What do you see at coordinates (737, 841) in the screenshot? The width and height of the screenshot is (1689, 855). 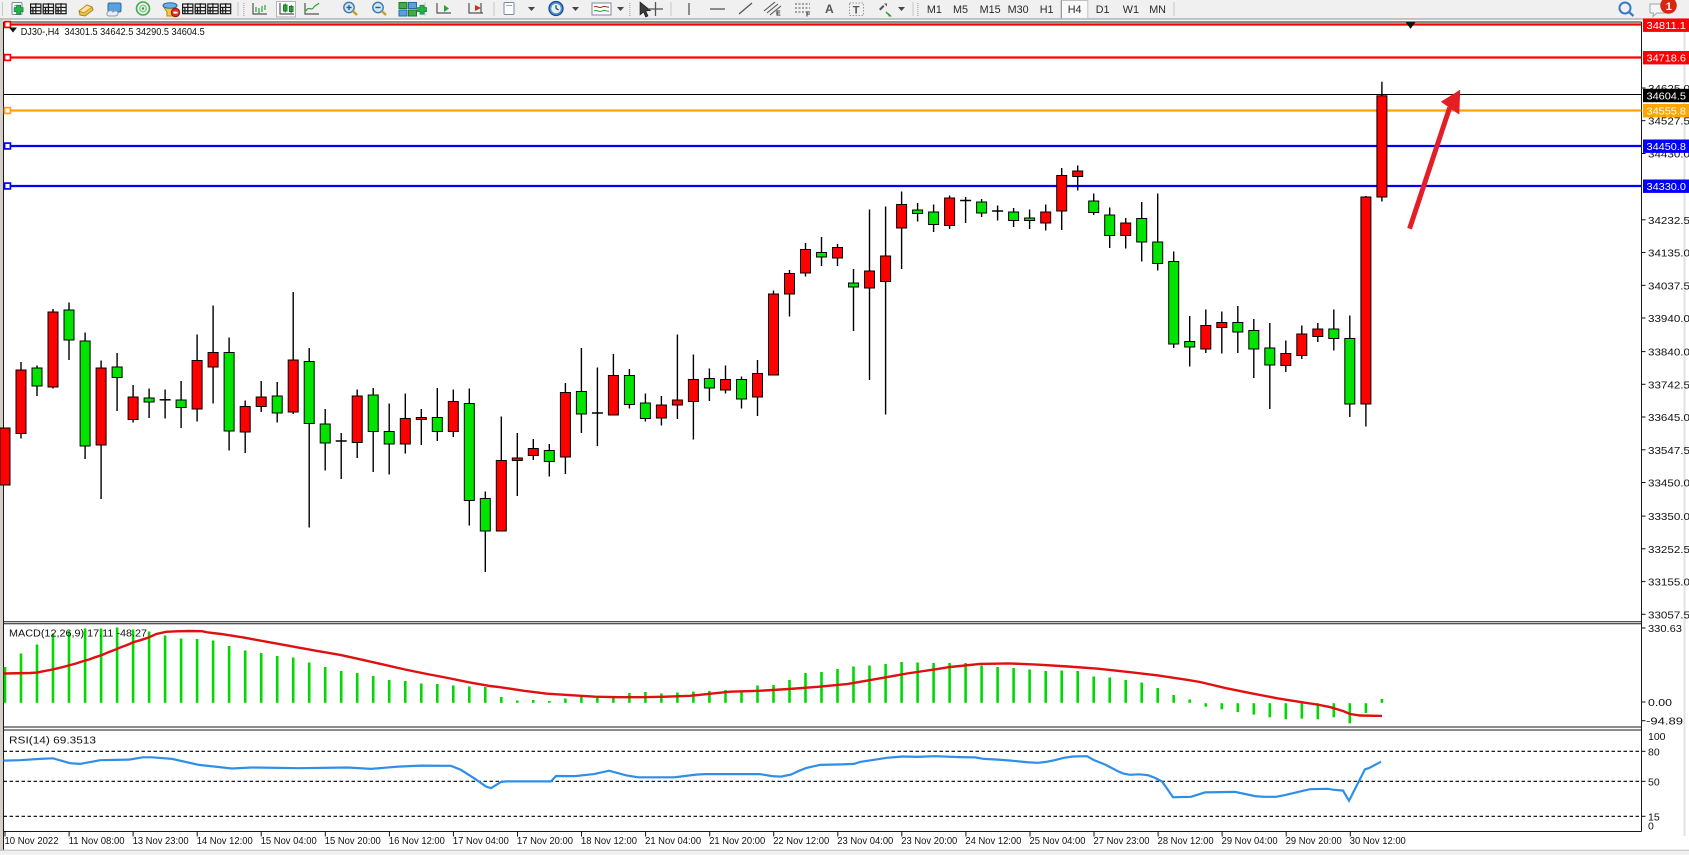 I see `svg-text: 21 Nov 20:00` at bounding box center [737, 841].